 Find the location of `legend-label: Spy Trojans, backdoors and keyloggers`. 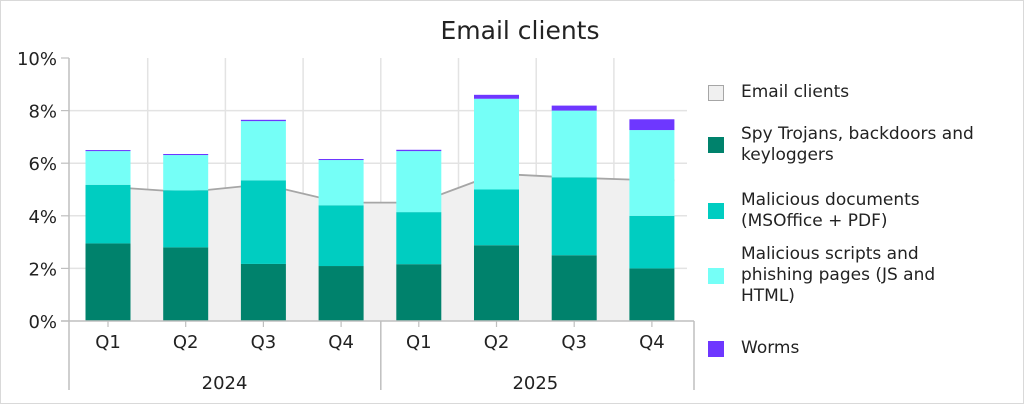

legend-label: Spy Trojans, backdoors and keyloggers is located at coordinates (871, 145).